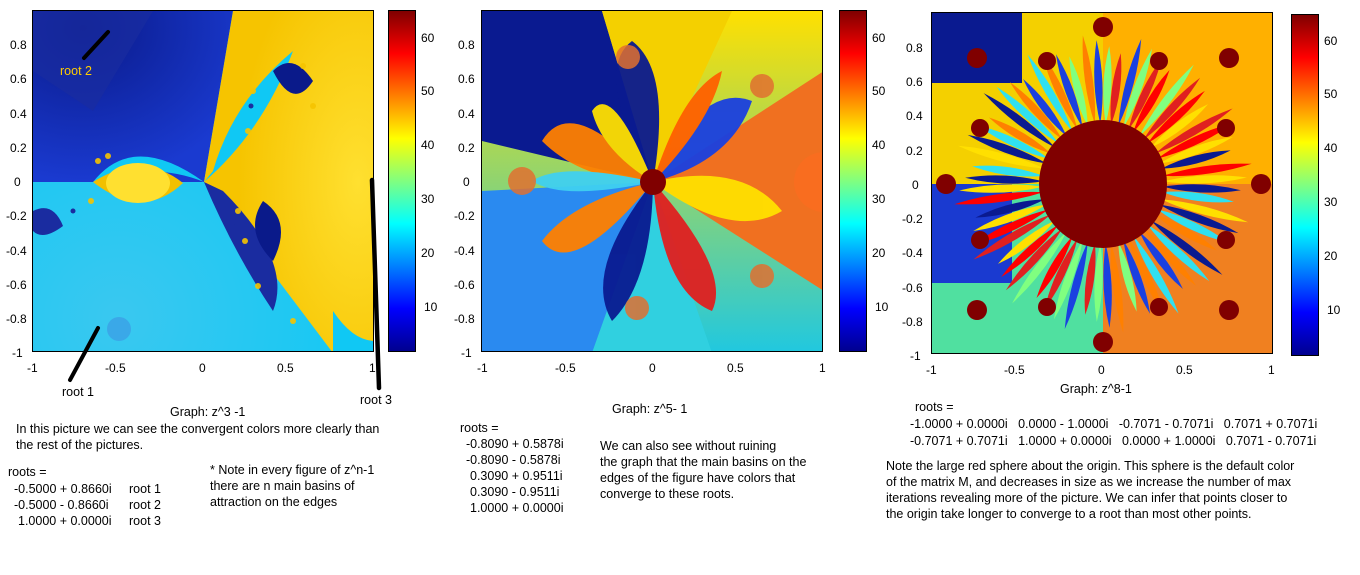 The height and width of the screenshot is (575, 1360). Describe the element at coordinates (87, 505) in the screenshot. I see `root-row: -0.5000 - 0.8660i root 2` at that location.